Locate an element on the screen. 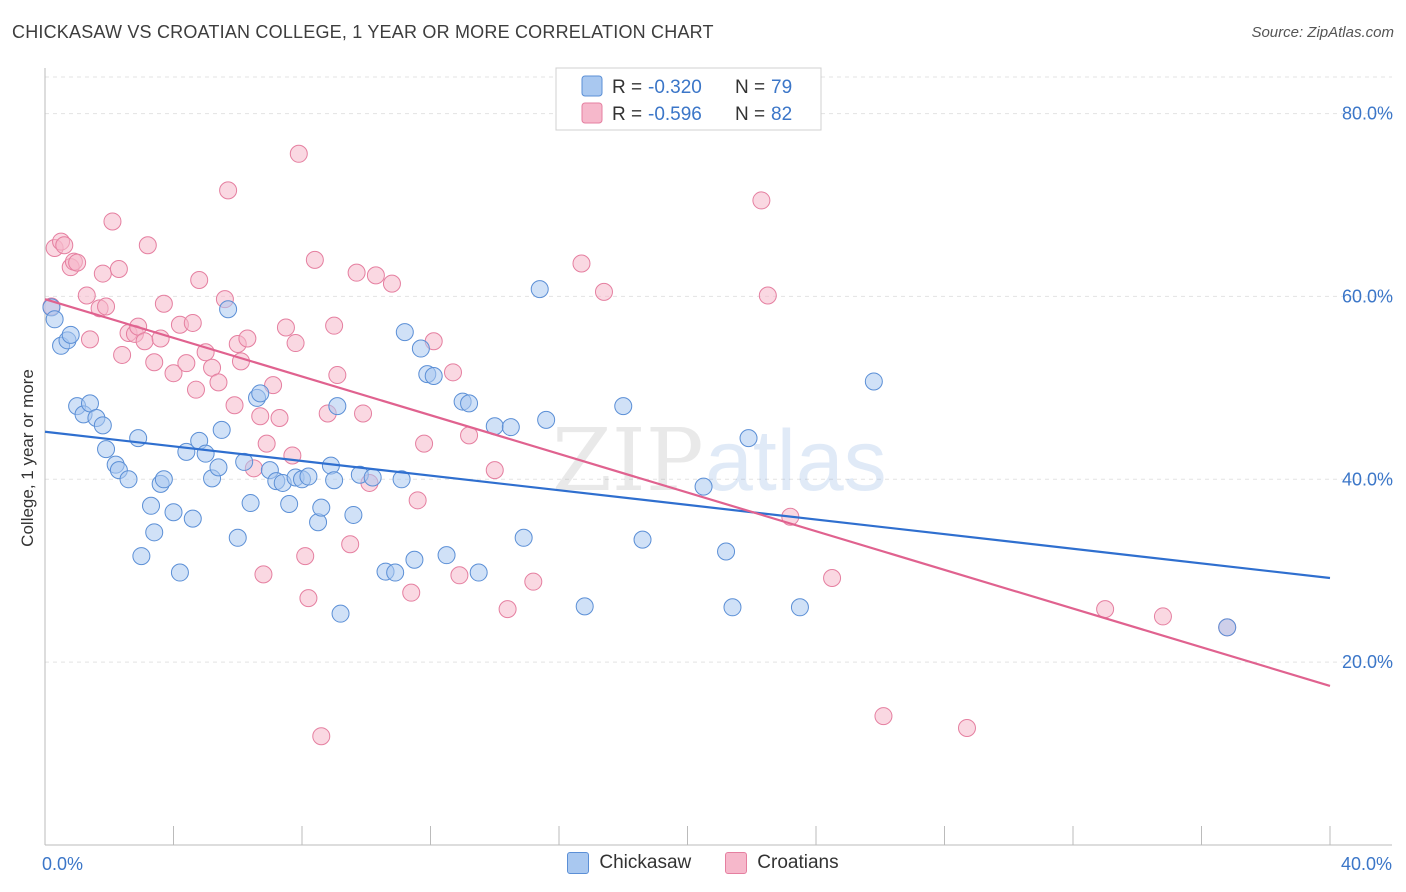 The image size is (1406, 892). legend-n-label-1: N = is located at coordinates (750, 87).